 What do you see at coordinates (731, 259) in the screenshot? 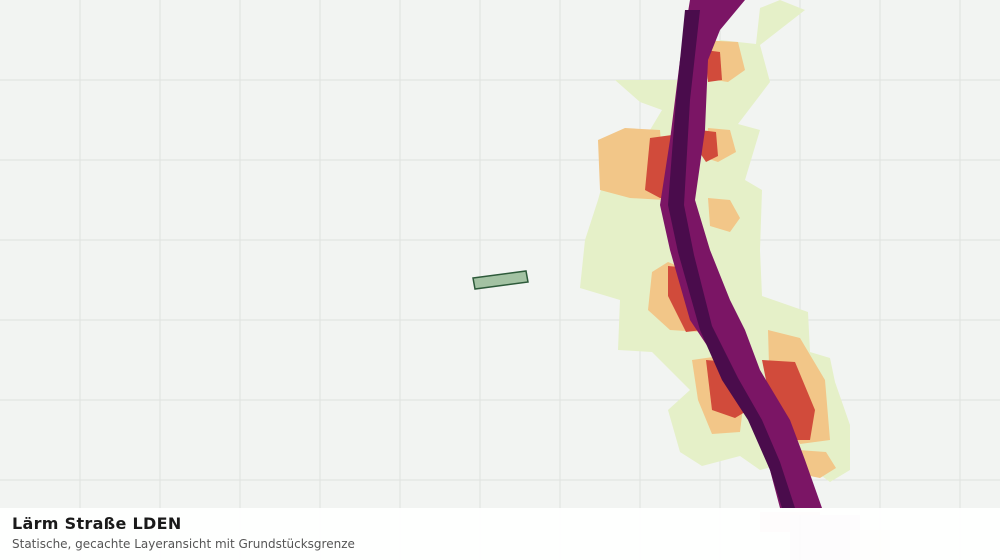
I see `noise-zone-highest` at bounding box center [731, 259].